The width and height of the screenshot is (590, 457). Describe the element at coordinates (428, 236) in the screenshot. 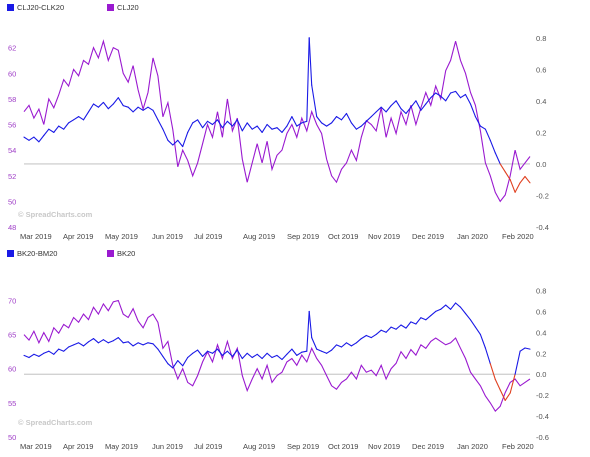

I see `x-tick-label: Dec 2019` at that location.